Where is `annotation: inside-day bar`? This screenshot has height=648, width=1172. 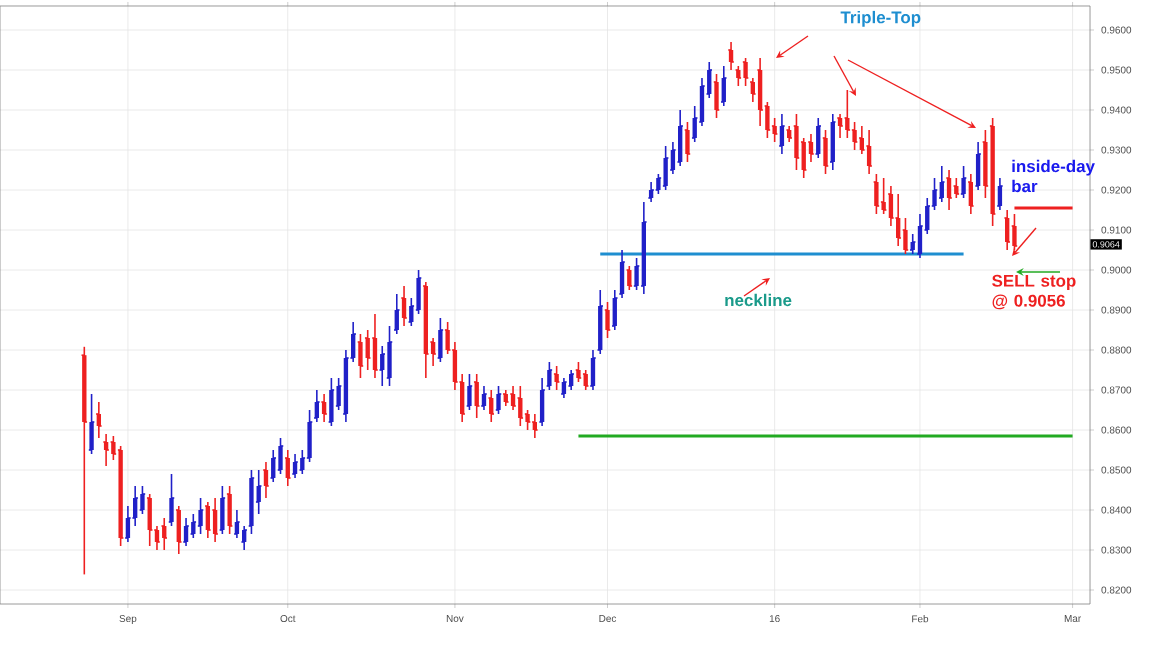 annotation: inside-day bar is located at coordinates (1053, 176).